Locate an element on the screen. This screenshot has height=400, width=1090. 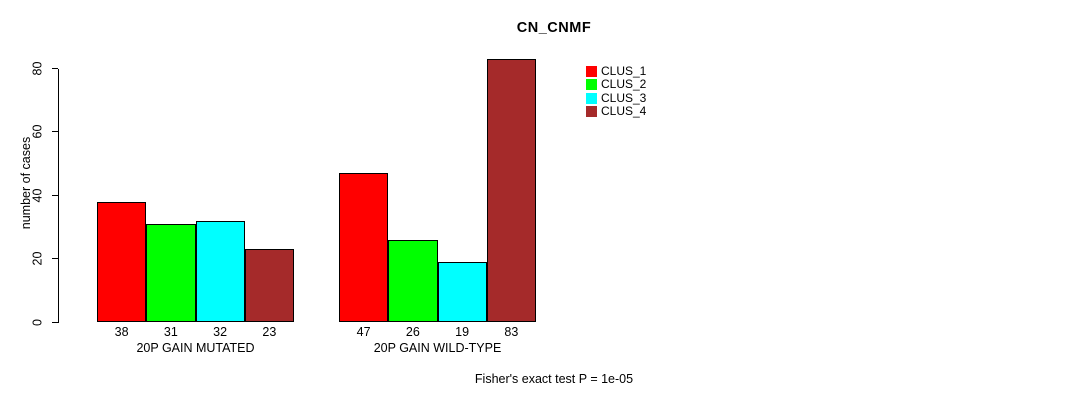
y-axis-line is located at coordinates (58, 195).